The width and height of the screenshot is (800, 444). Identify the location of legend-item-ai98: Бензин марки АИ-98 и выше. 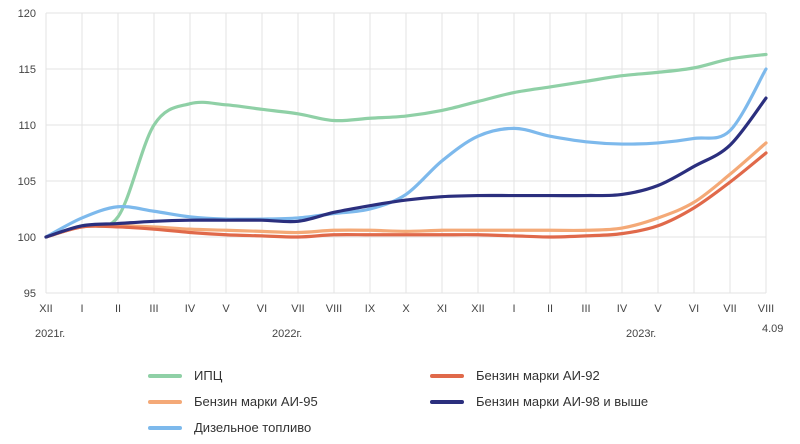
(539, 401).